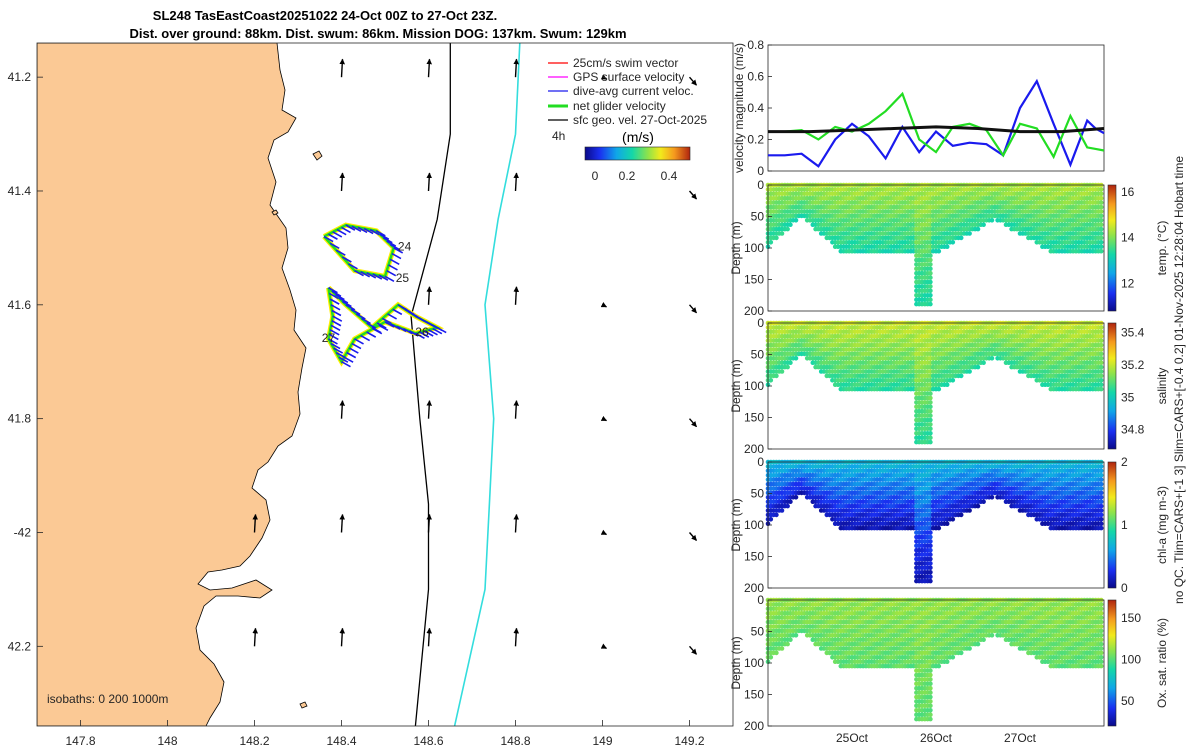 This screenshot has height=755, width=1200. Describe the element at coordinates (628, 77) in the screenshot. I see `legend-gps-velocity: GPS surface velocity` at that location.